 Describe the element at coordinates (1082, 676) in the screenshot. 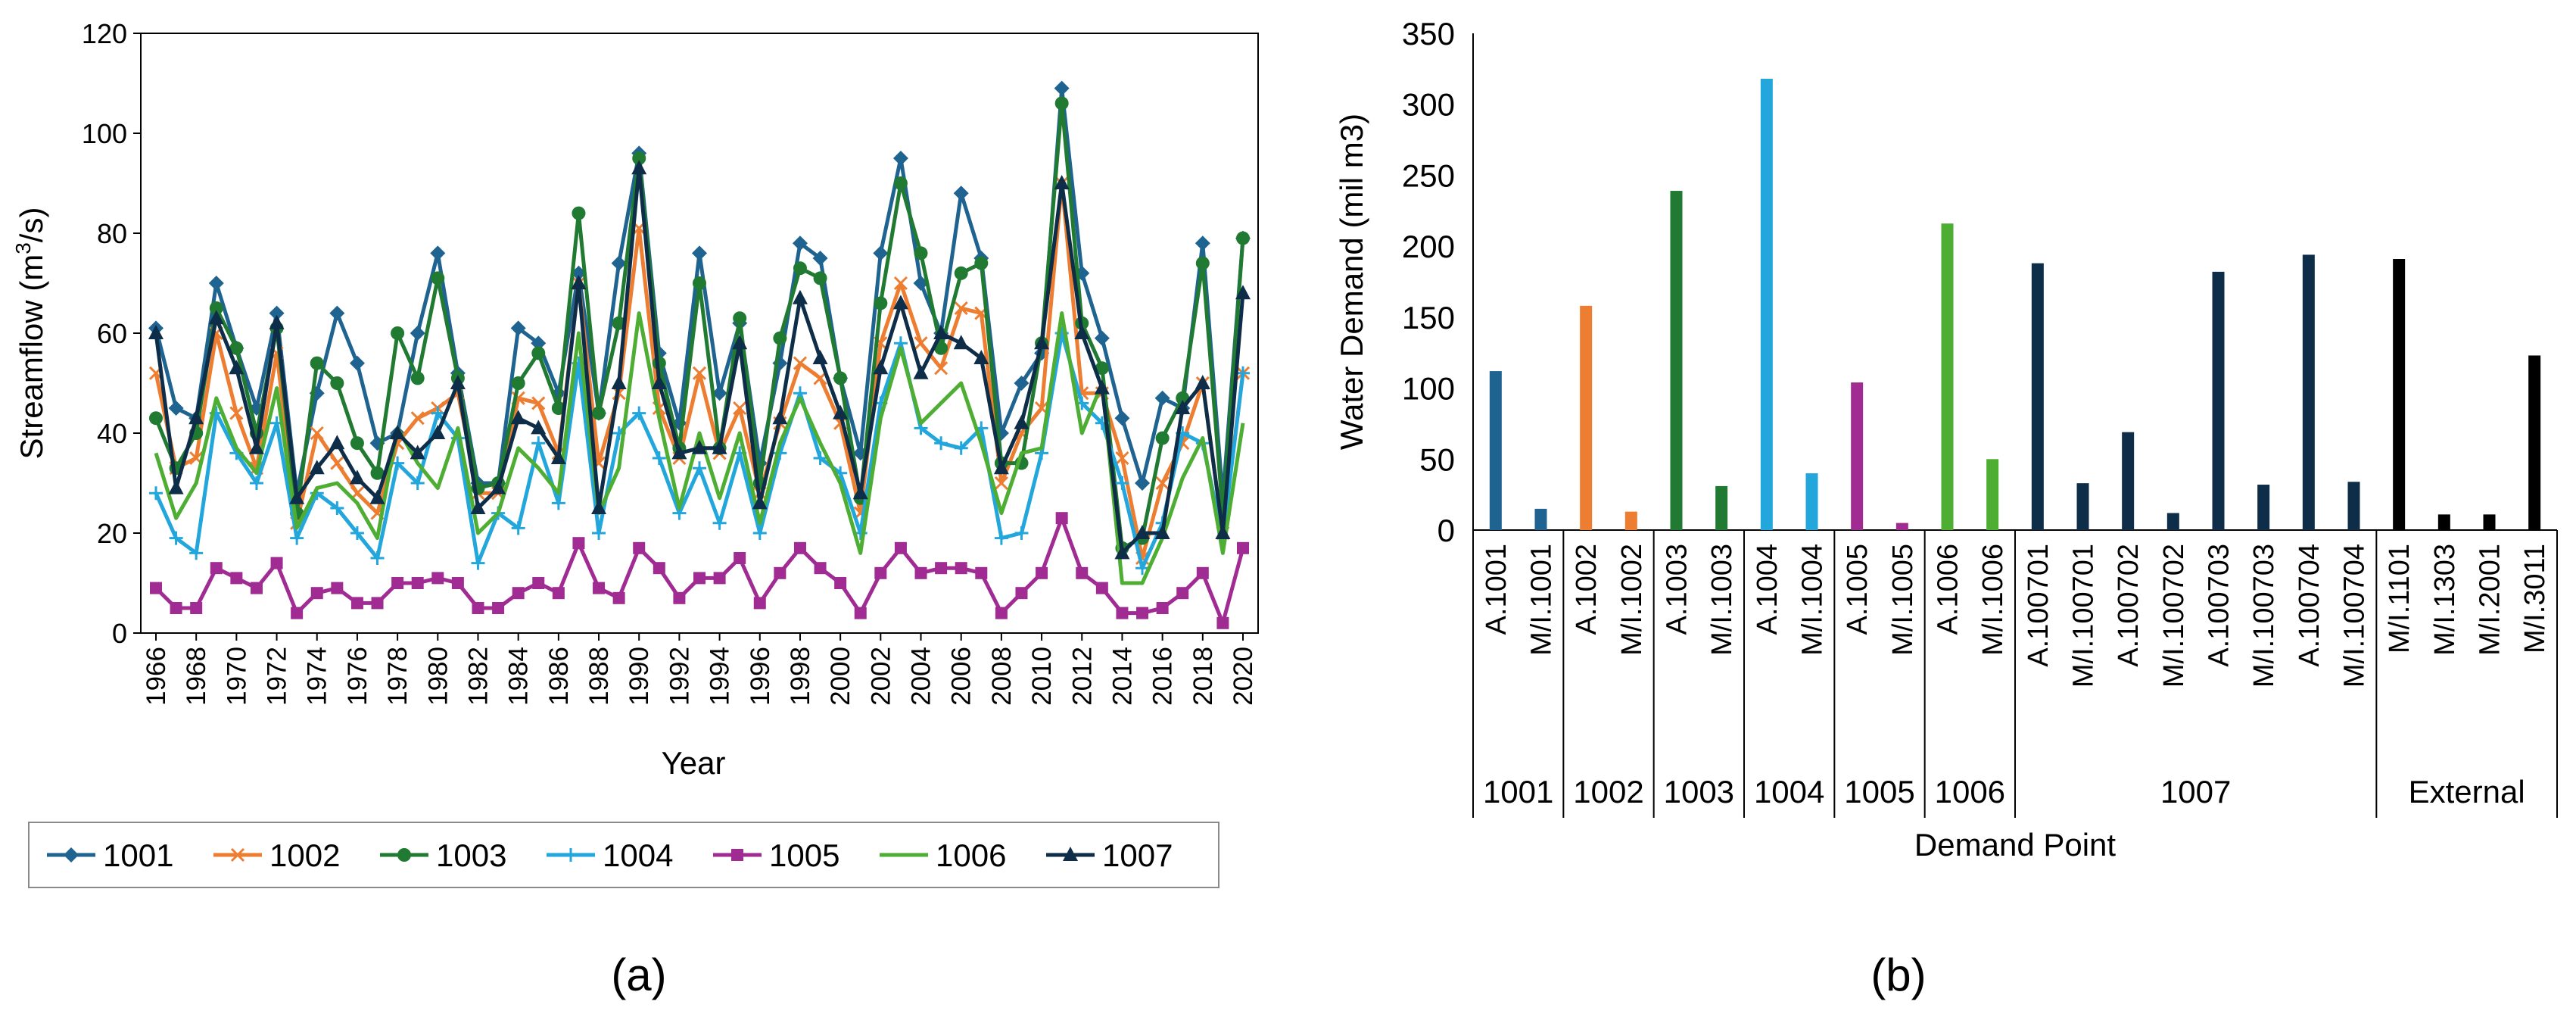

I see `x-tick-label-a: 2012` at that location.